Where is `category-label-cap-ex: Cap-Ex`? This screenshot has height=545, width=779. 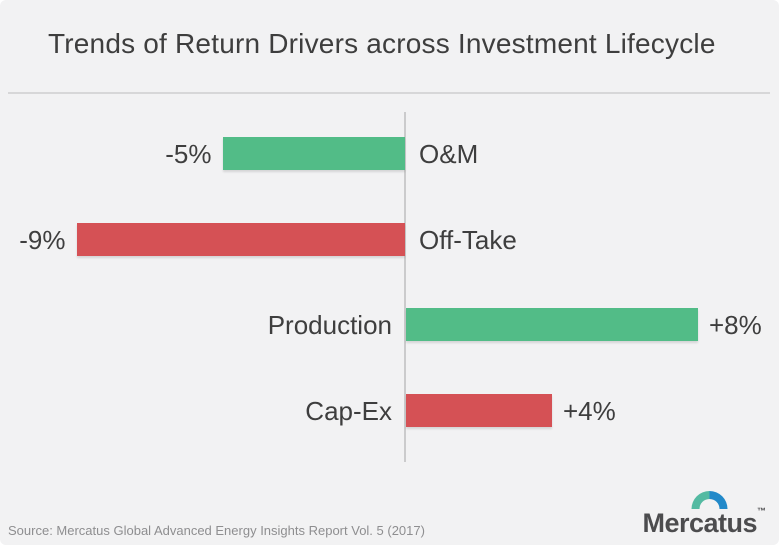
category-label-cap-ex: Cap-Ex is located at coordinates (348, 410).